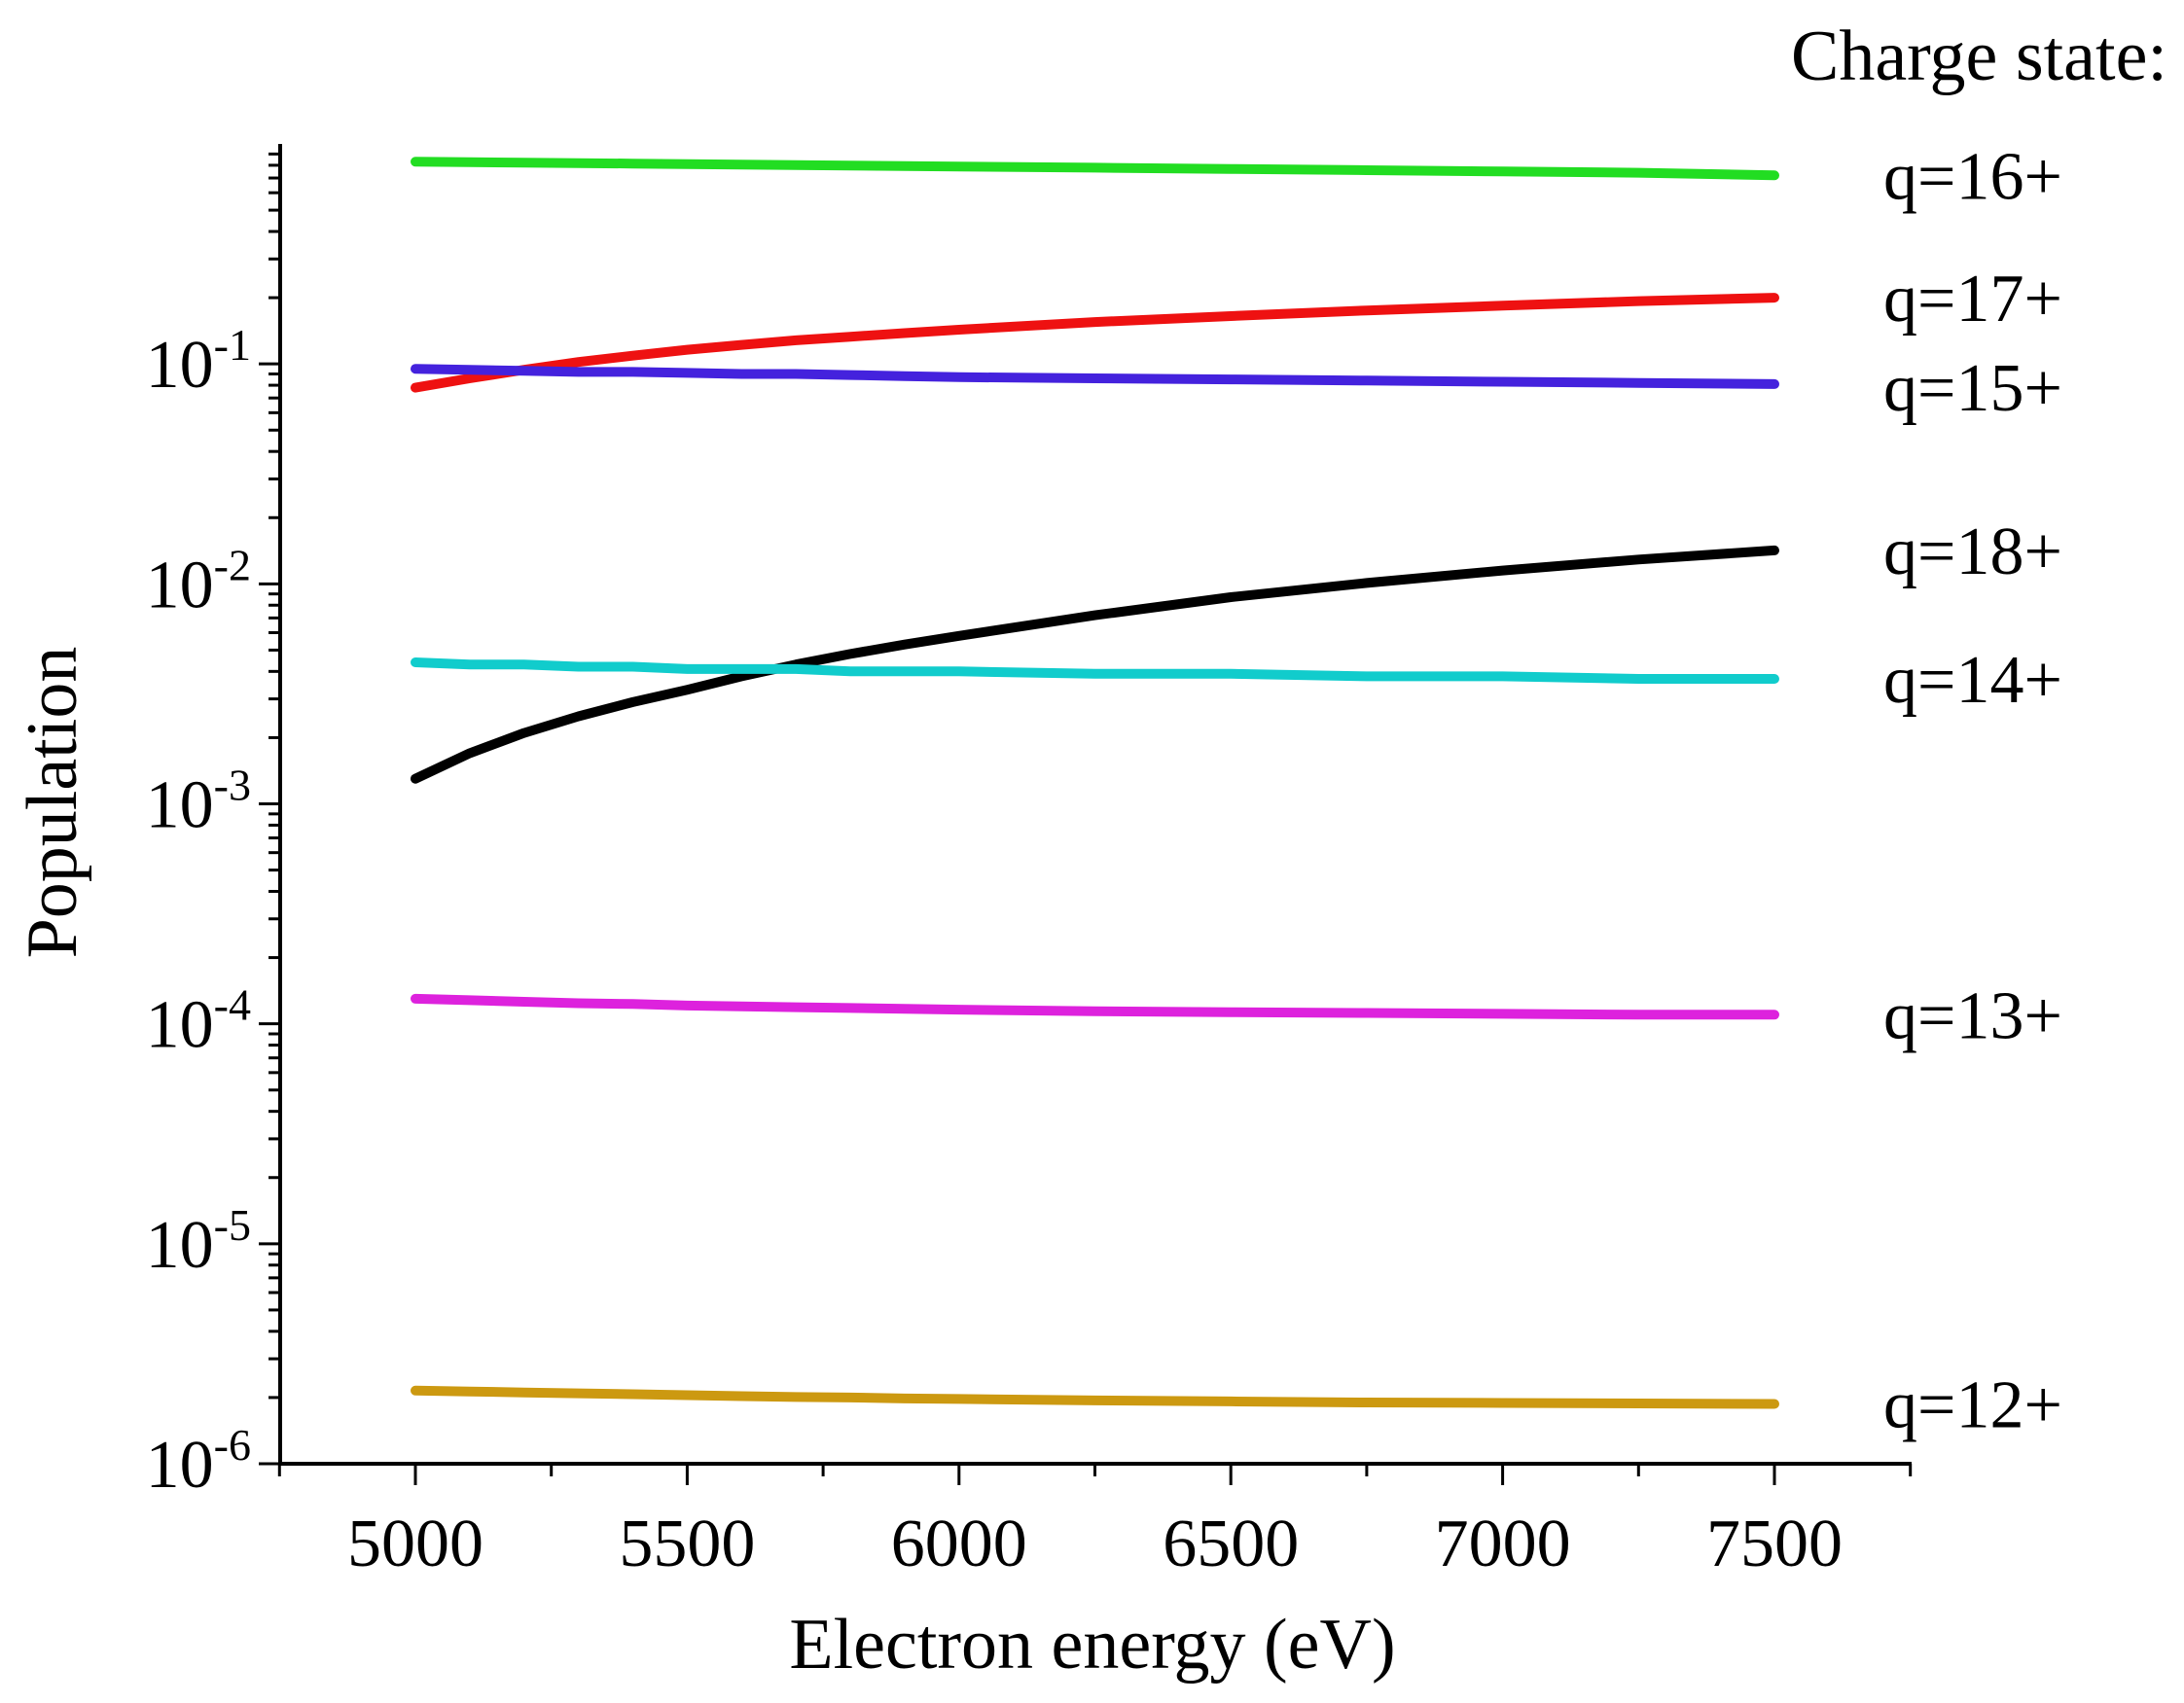  Describe the element at coordinates (198, 581) in the screenshot. I see `y-tick-label: 10⁻²` at that location.